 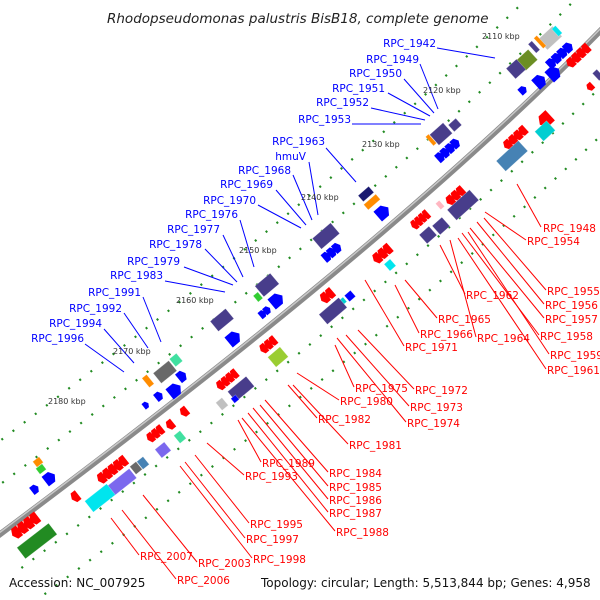 I want to click on forward-gene-label: RPC_1969, so click(x=246, y=185).